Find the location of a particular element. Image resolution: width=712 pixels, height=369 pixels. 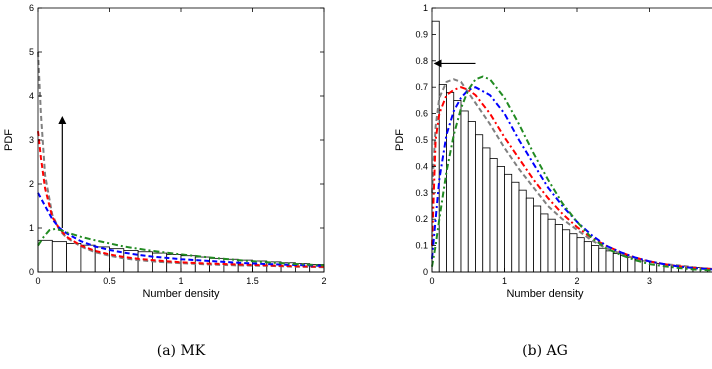

y-tick-label: 6 is located at coordinates (31, 8).